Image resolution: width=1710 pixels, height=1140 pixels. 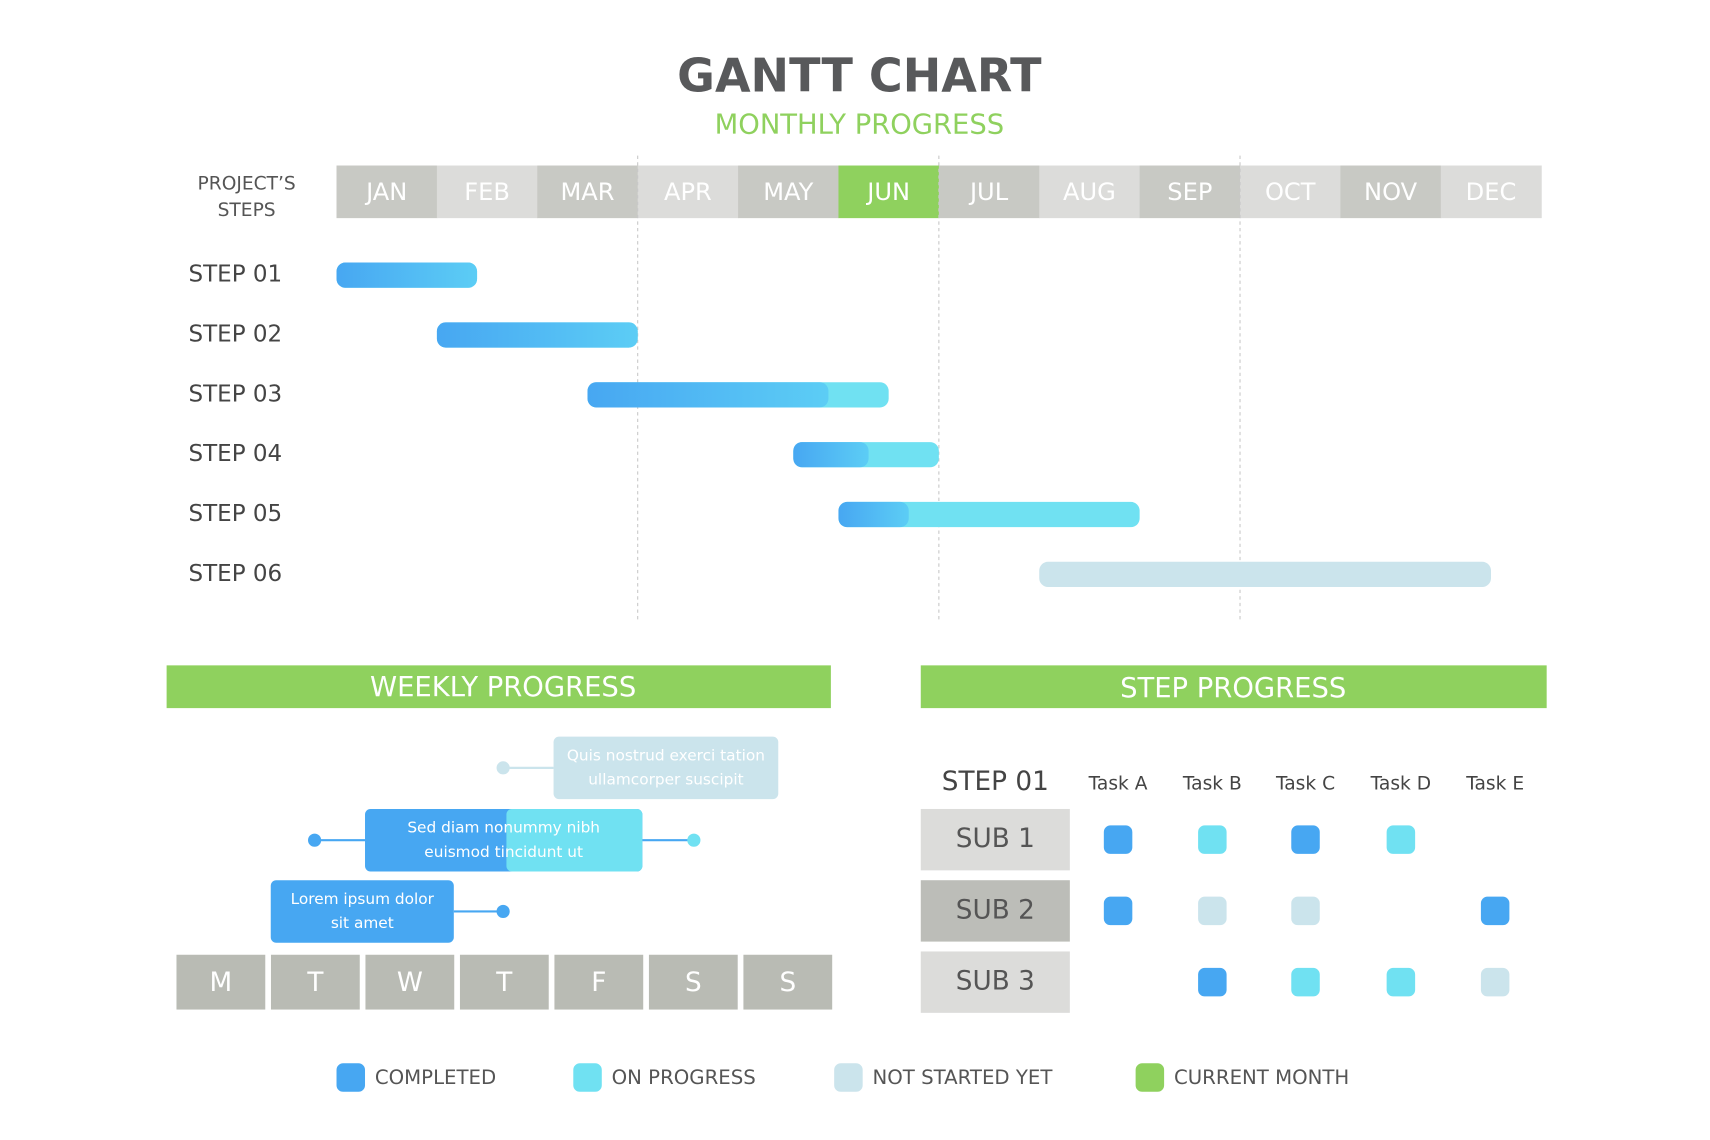 What do you see at coordinates (963, 1077) in the screenshot?
I see `legend-label: NOT STARTED YET` at bounding box center [963, 1077].